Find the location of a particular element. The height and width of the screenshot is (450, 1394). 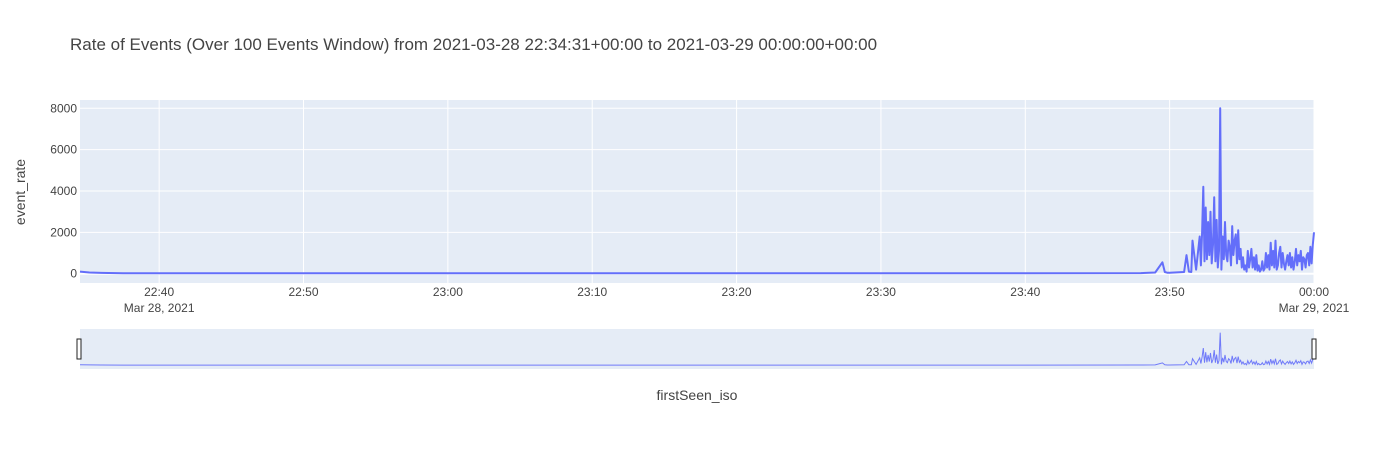

y-tick-labels: 0 2000 4000 6000 8000 is located at coordinates (63, 190).